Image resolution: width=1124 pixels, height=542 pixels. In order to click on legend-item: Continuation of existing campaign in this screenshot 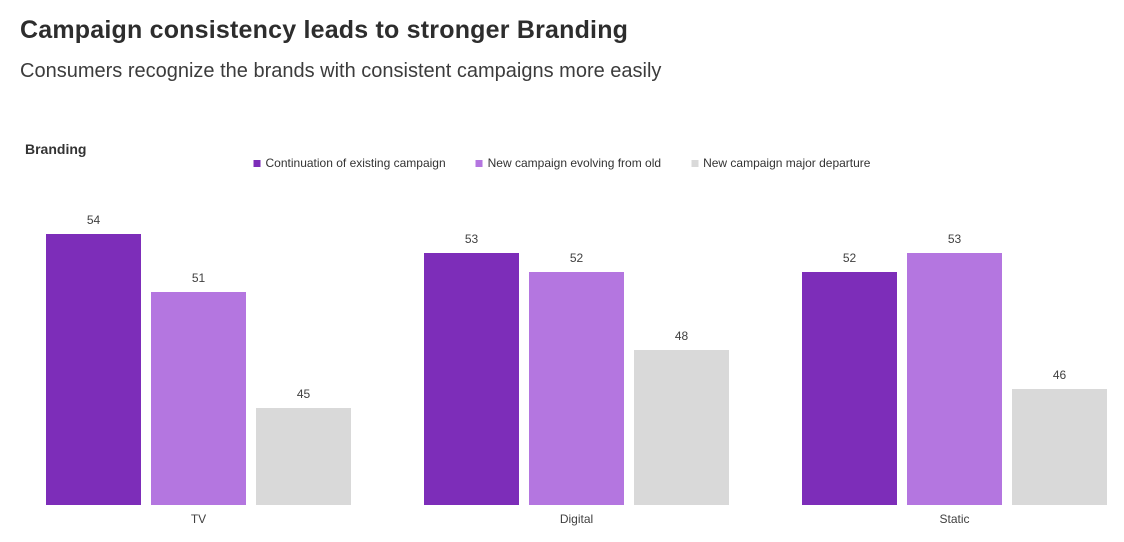, I will do `click(349, 163)`.